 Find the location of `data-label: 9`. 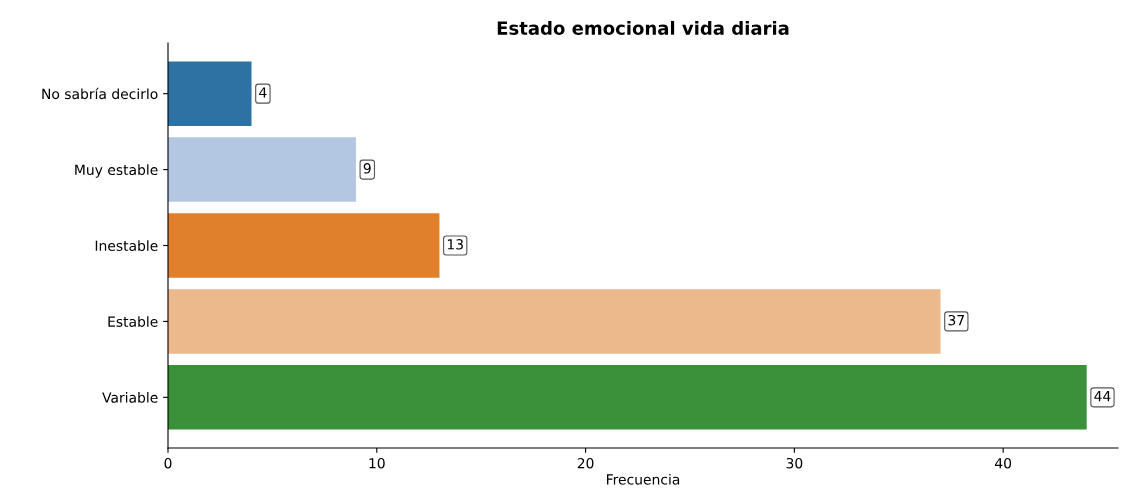

data-label: 9 is located at coordinates (367, 168).